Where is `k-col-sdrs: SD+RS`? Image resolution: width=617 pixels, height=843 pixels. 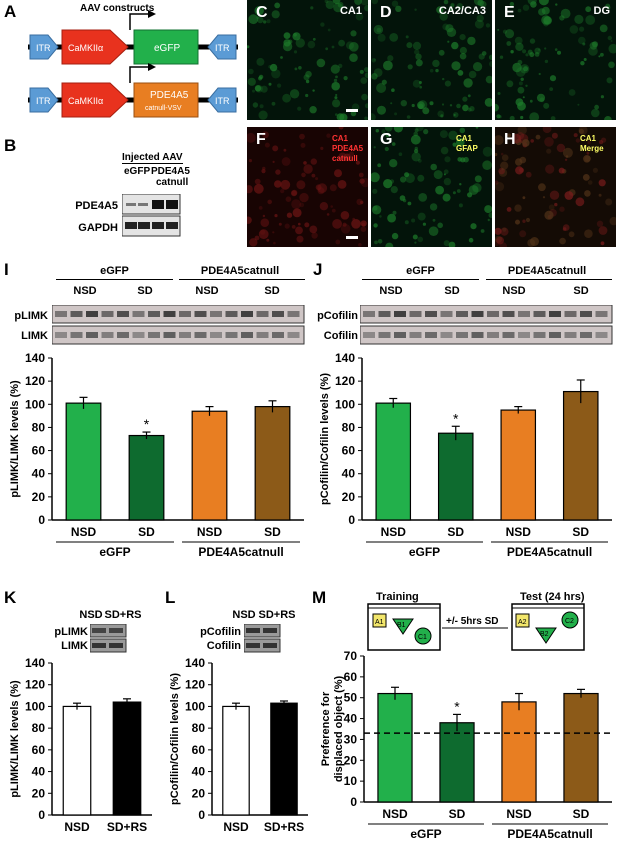 k-col-sdrs: SD+RS is located at coordinates (123, 615).